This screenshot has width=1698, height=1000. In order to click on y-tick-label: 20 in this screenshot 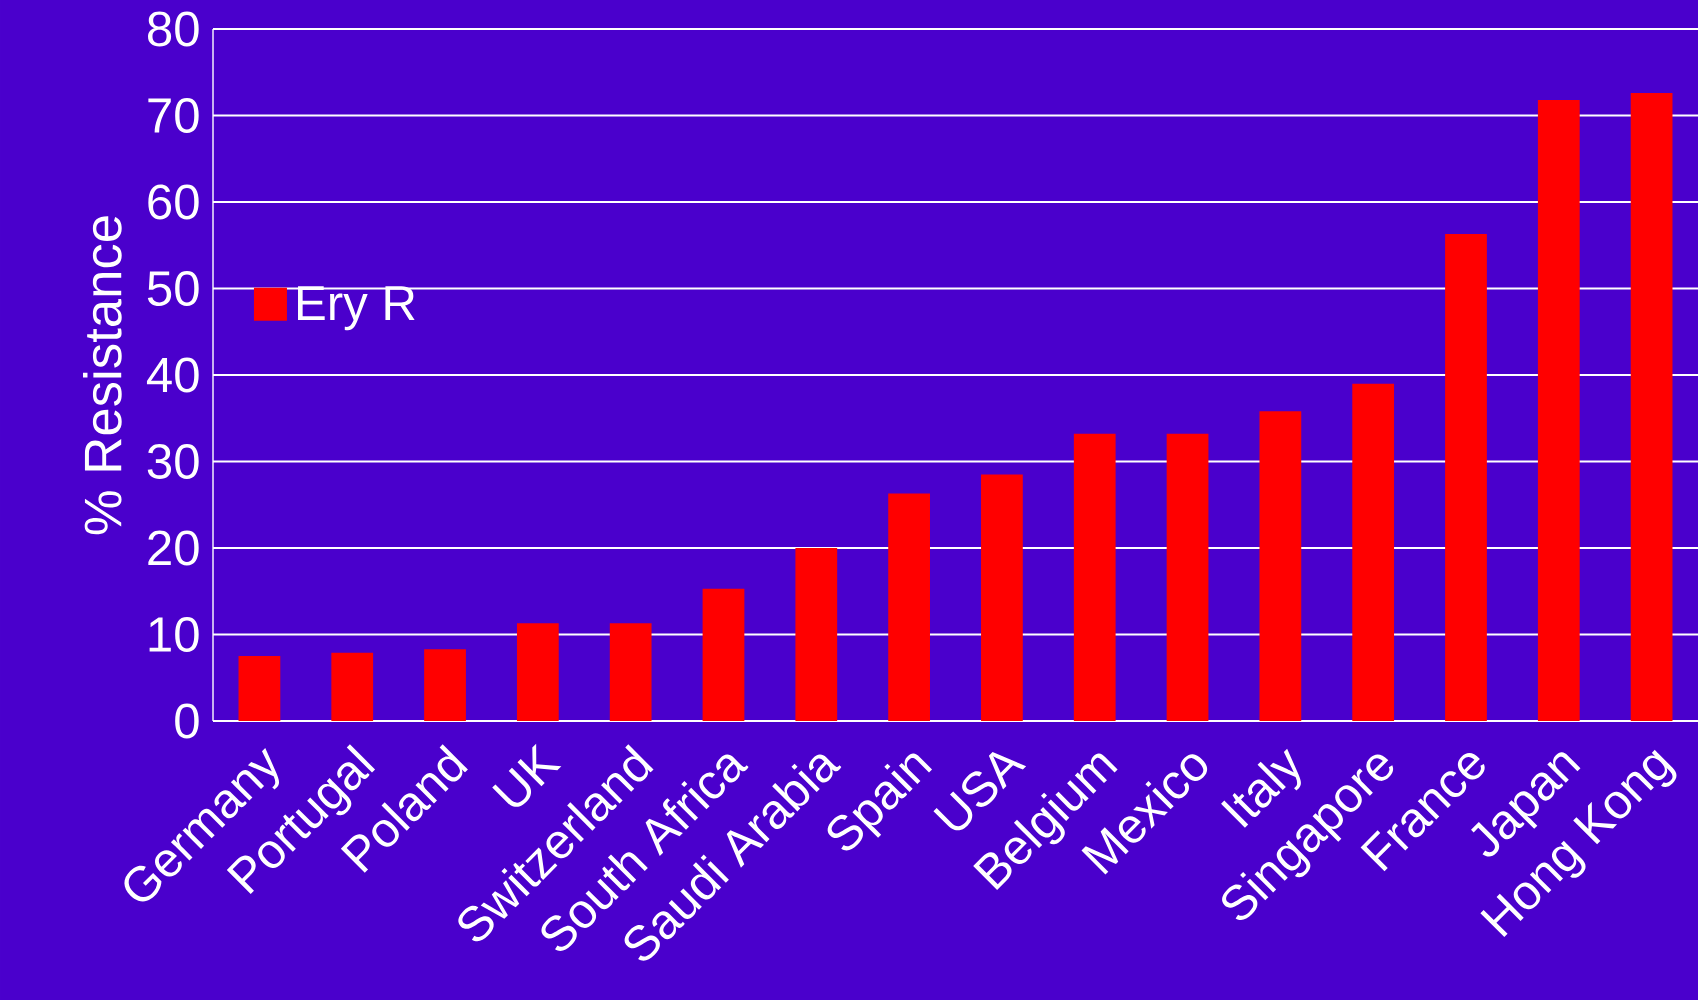, I will do `click(173, 548)`.